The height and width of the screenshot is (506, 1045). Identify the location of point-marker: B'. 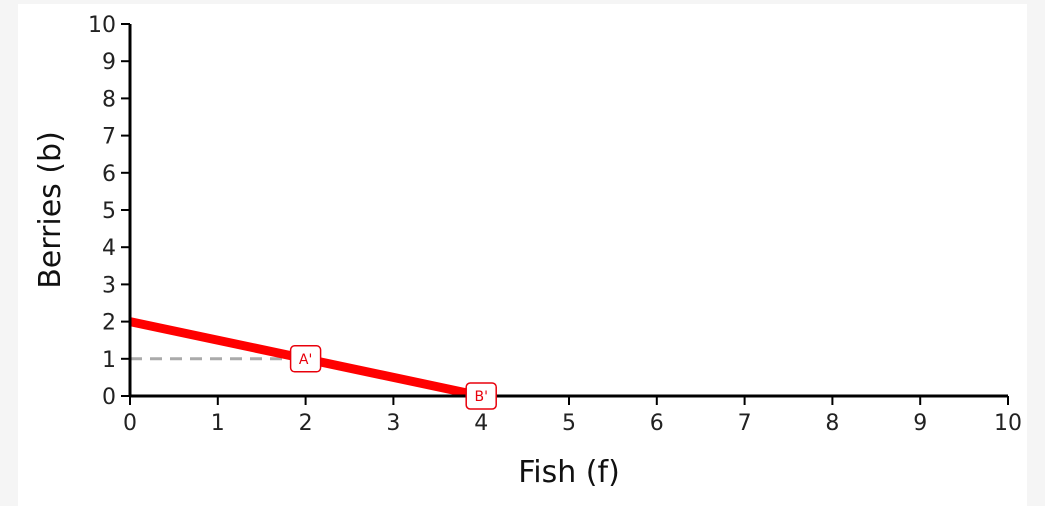
(481, 396).